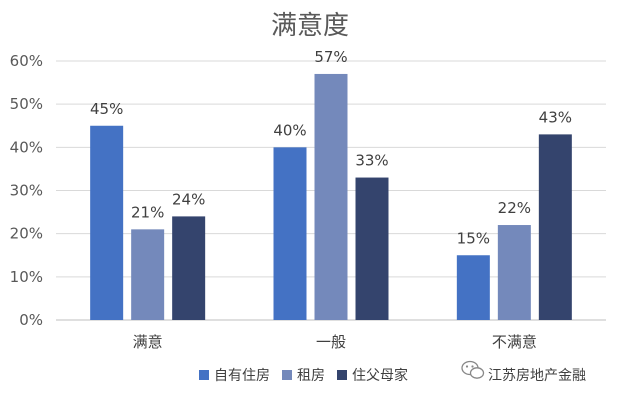 This screenshot has height=402, width=621. Describe the element at coordinates (537, 376) in the screenshot. I see `watermark-text: 江苏房地产金融` at that location.